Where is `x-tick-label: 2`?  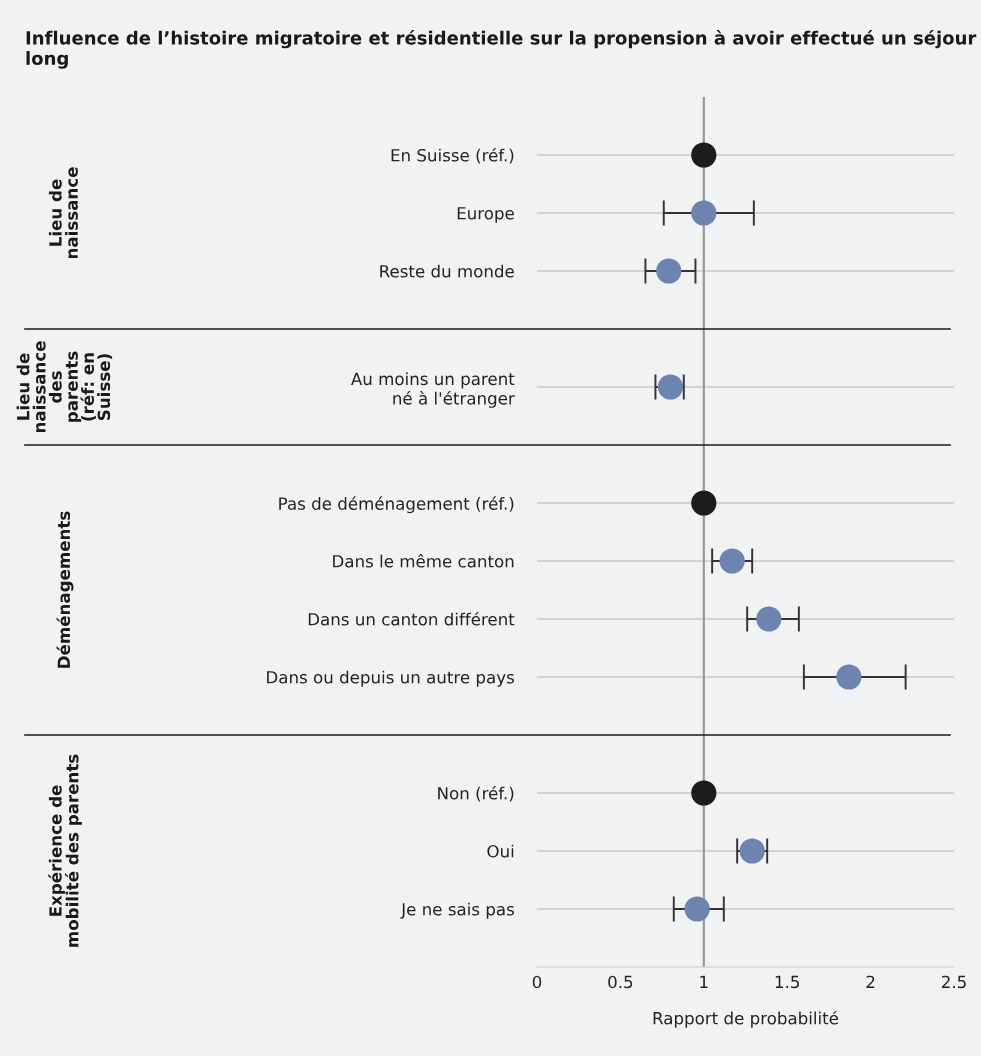
x-tick-label: 2 is located at coordinates (870, 981).